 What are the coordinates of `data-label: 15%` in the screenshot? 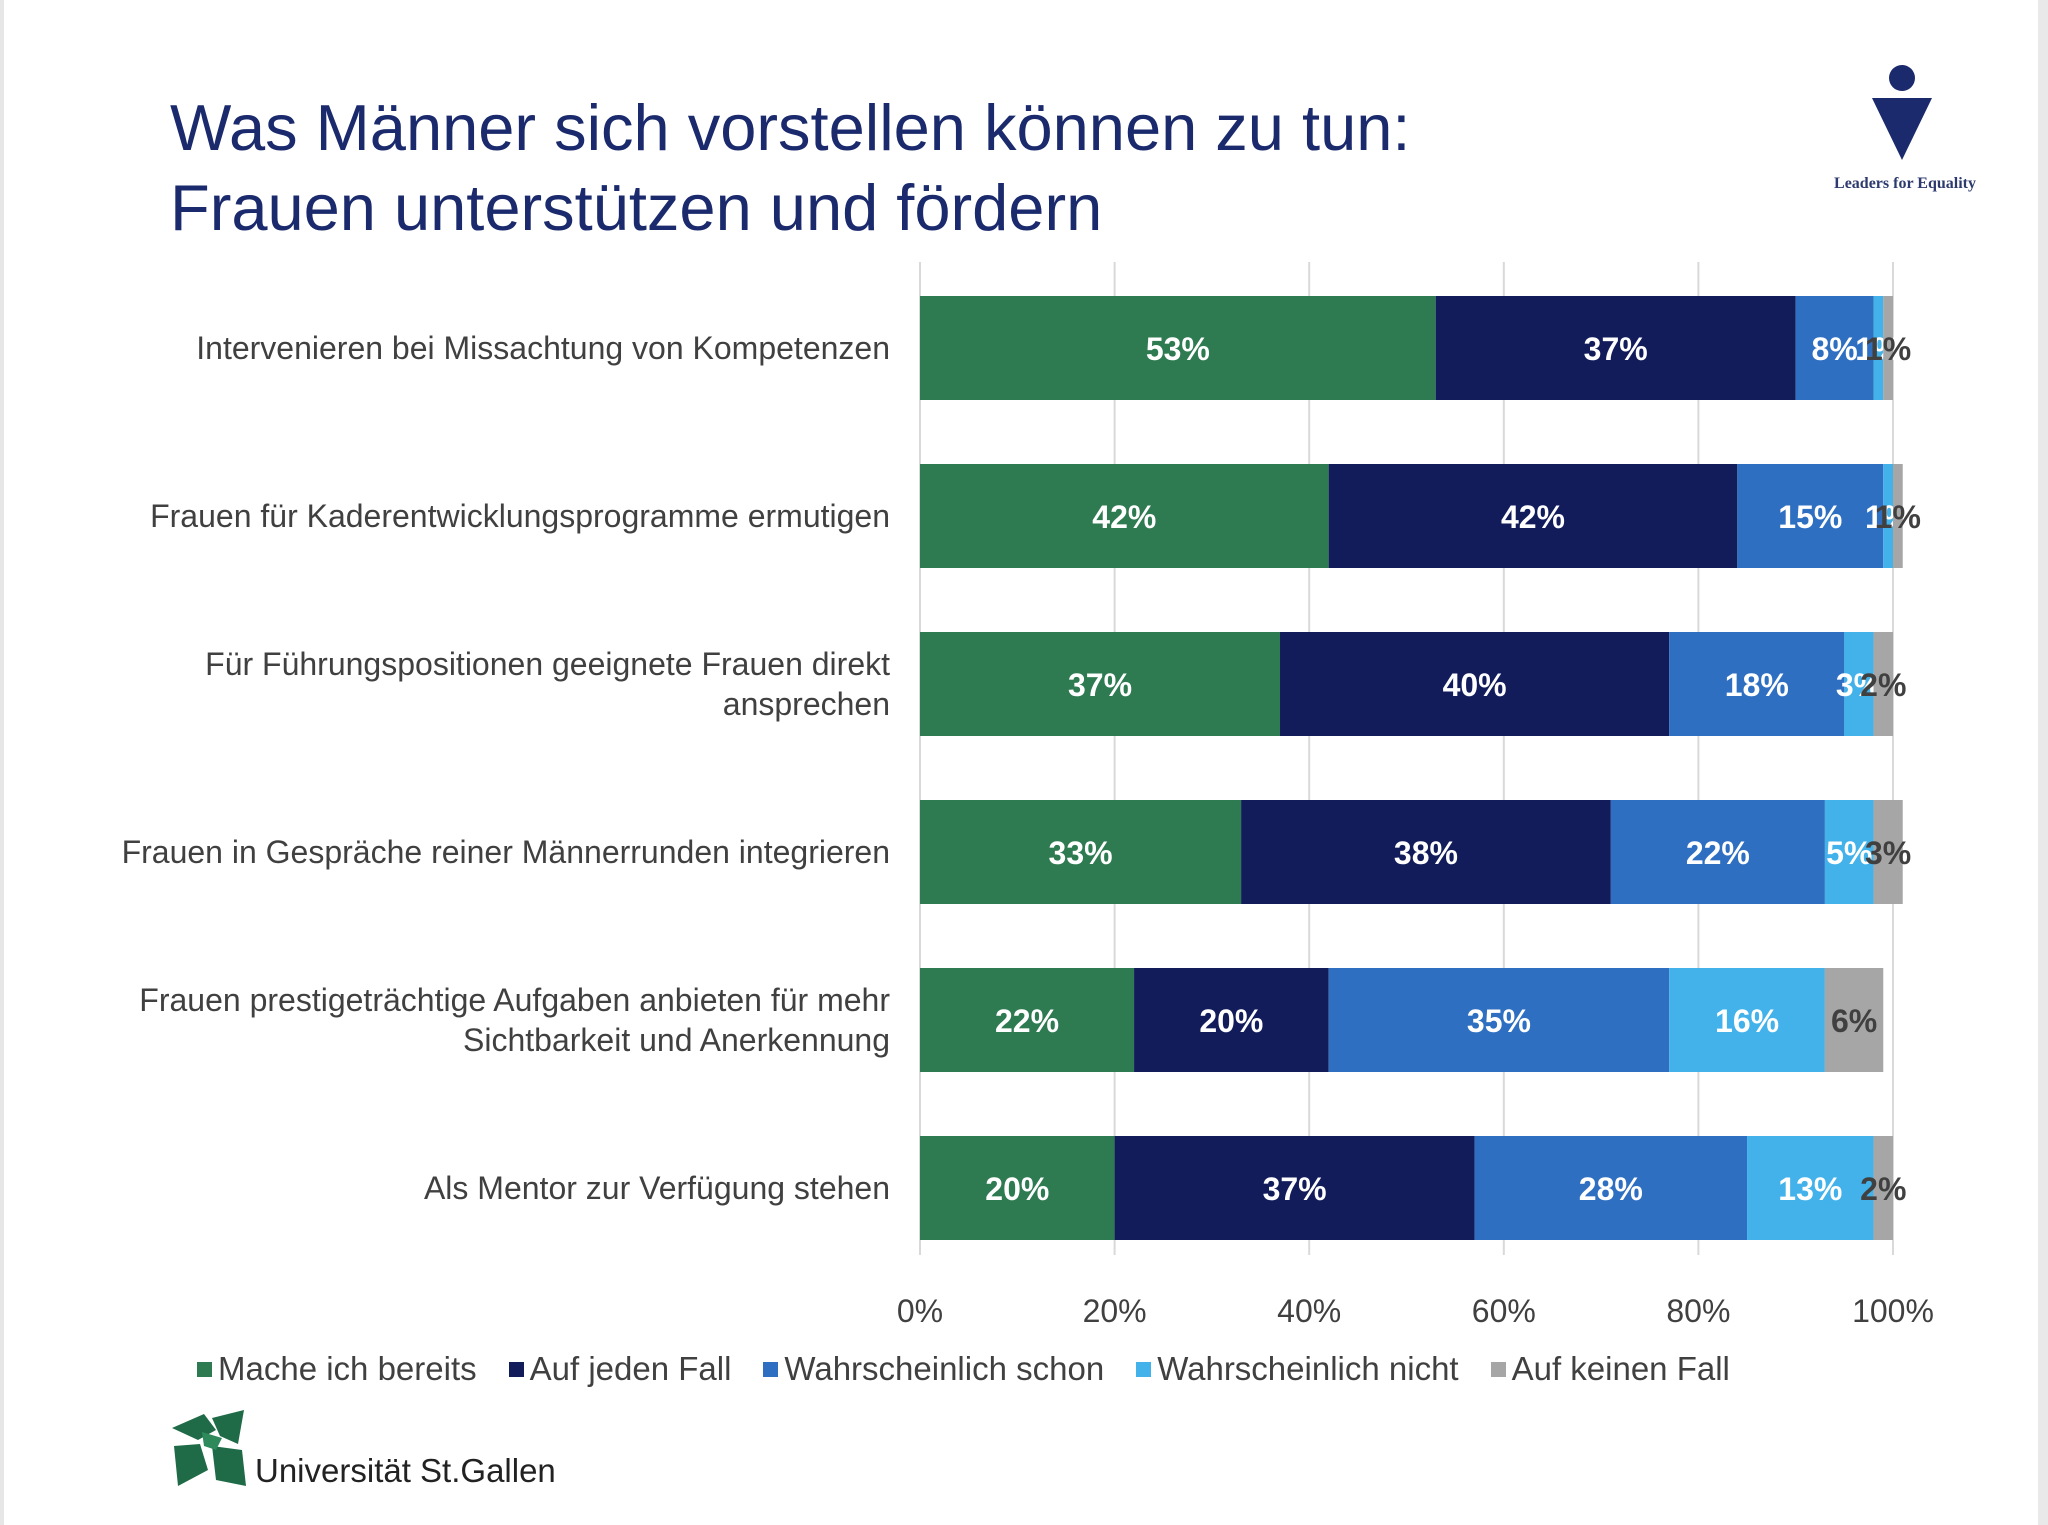 It's located at (1810, 517).